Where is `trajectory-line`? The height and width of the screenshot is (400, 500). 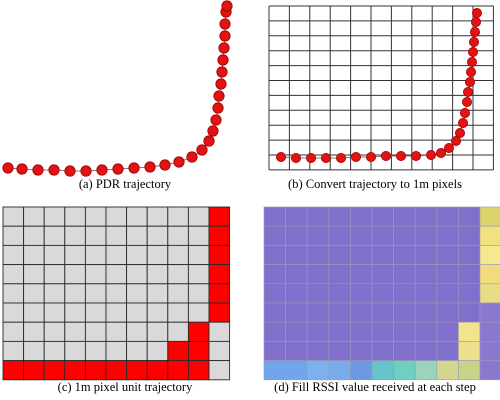 trajectory-line is located at coordinates (379, 85).